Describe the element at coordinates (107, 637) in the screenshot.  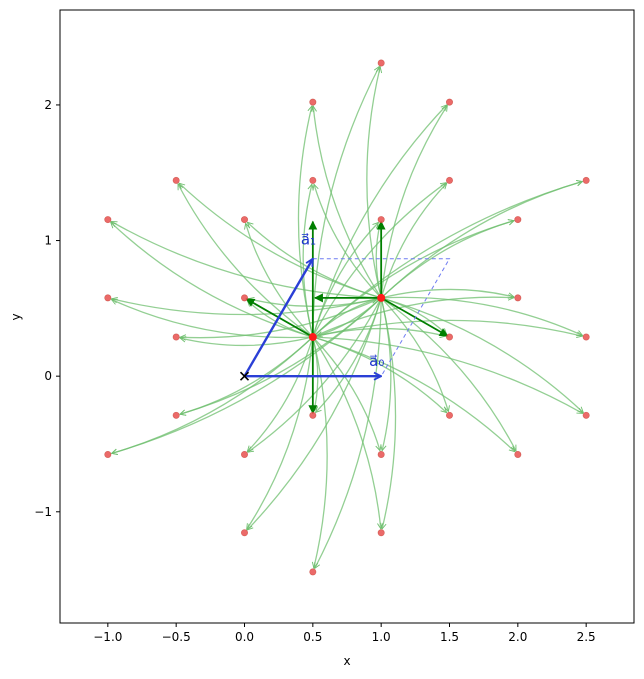
I see `x-tick-label: −1.0` at that location.